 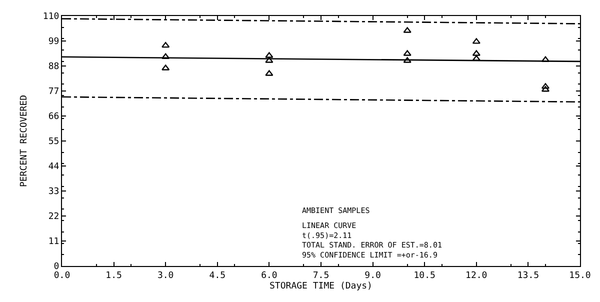 I want to click on y-tick-label: 99, so click(x=54, y=42).